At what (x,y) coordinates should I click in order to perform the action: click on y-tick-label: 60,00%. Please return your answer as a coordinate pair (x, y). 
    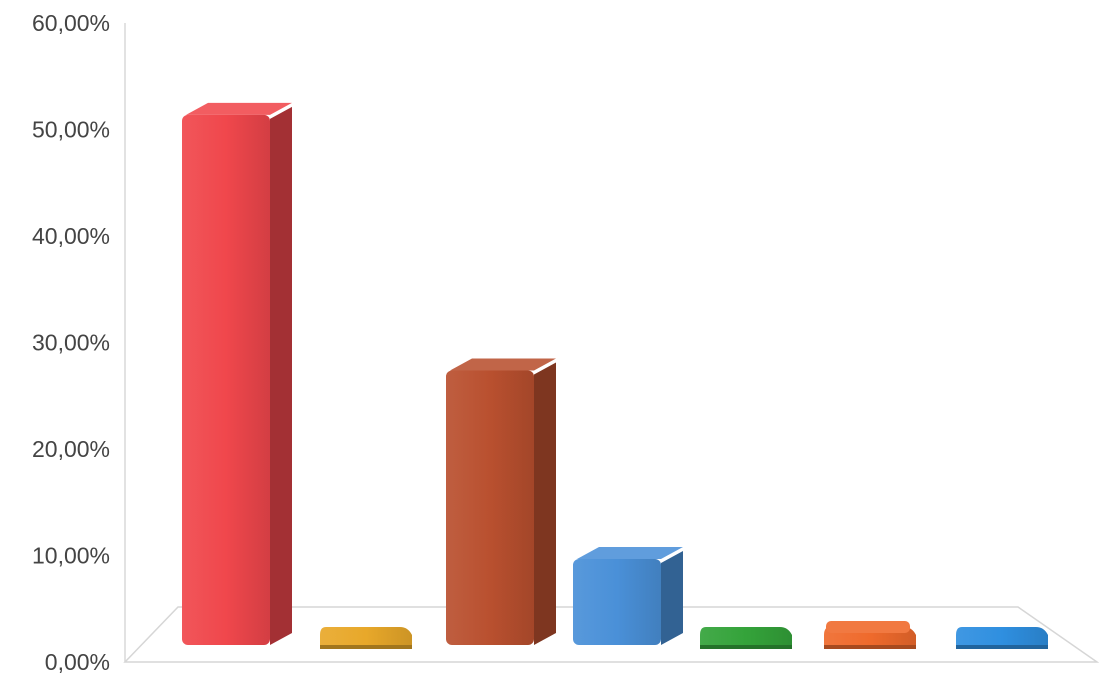
    Looking at the image, I should click on (71, 23).